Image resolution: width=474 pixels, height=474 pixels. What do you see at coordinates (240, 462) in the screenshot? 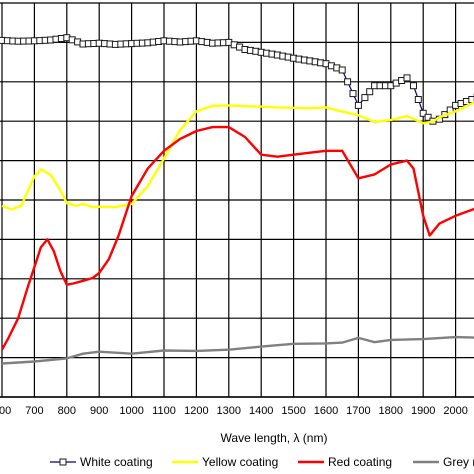
I see `legend-label-1: Yellow coating` at bounding box center [240, 462].